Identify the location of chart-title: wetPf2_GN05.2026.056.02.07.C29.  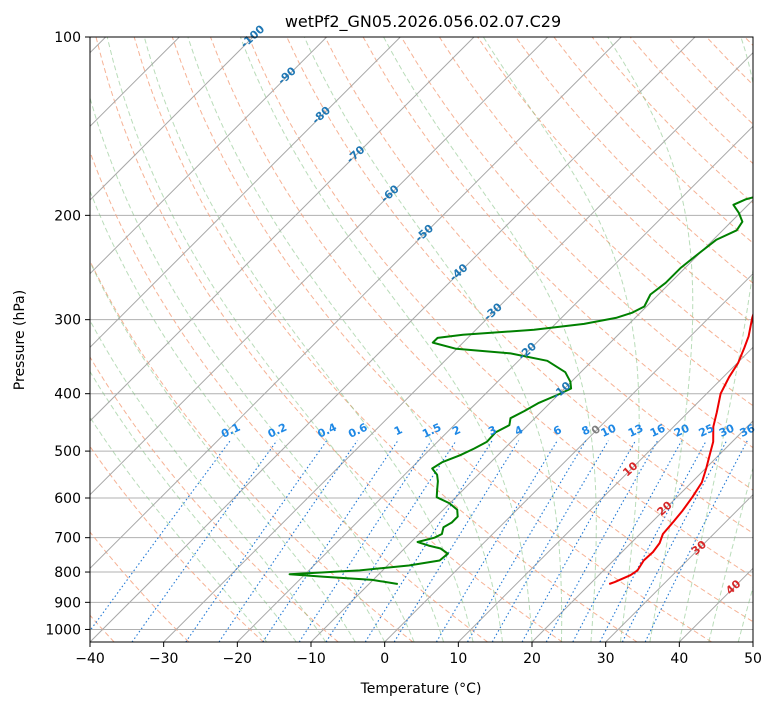
(423, 22).